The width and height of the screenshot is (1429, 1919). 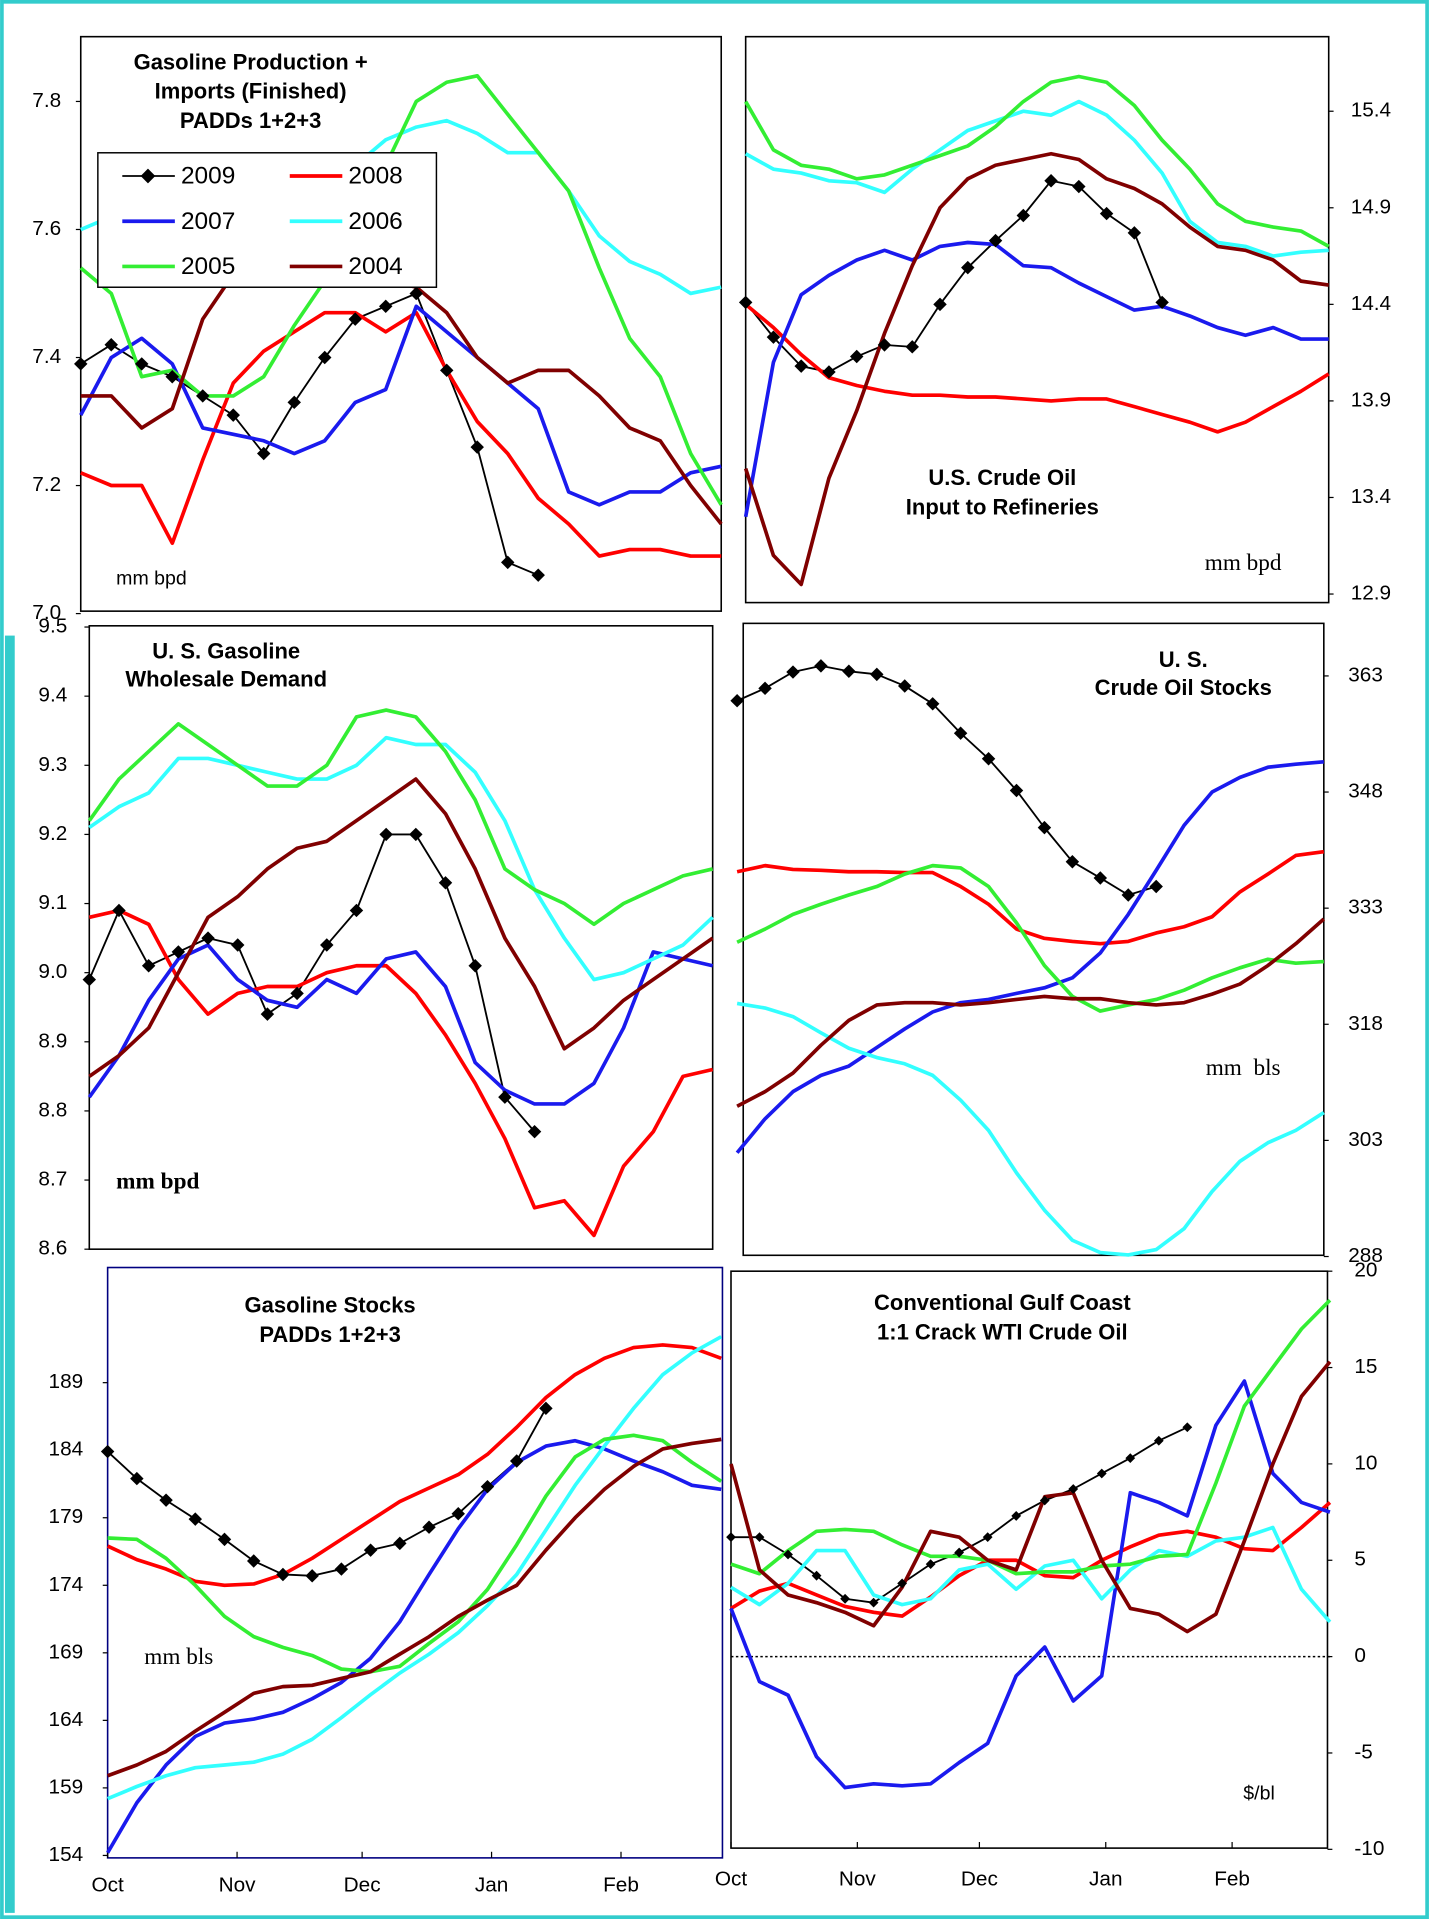 I want to click on x-tick-label: Feb, so click(x=621, y=1884).